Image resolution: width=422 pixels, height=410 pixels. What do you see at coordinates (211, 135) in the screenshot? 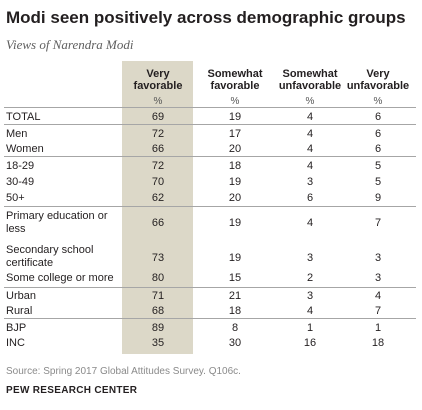
I see `table-row: Men 72 17 4 6` at bounding box center [211, 135].